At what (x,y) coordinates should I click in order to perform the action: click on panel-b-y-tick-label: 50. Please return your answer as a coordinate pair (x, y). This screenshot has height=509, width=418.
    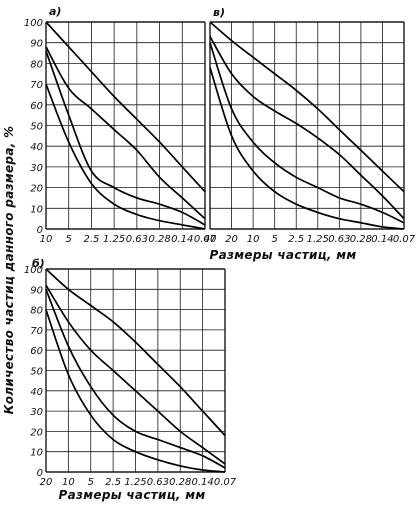
    Looking at the image, I should click on (36, 372).